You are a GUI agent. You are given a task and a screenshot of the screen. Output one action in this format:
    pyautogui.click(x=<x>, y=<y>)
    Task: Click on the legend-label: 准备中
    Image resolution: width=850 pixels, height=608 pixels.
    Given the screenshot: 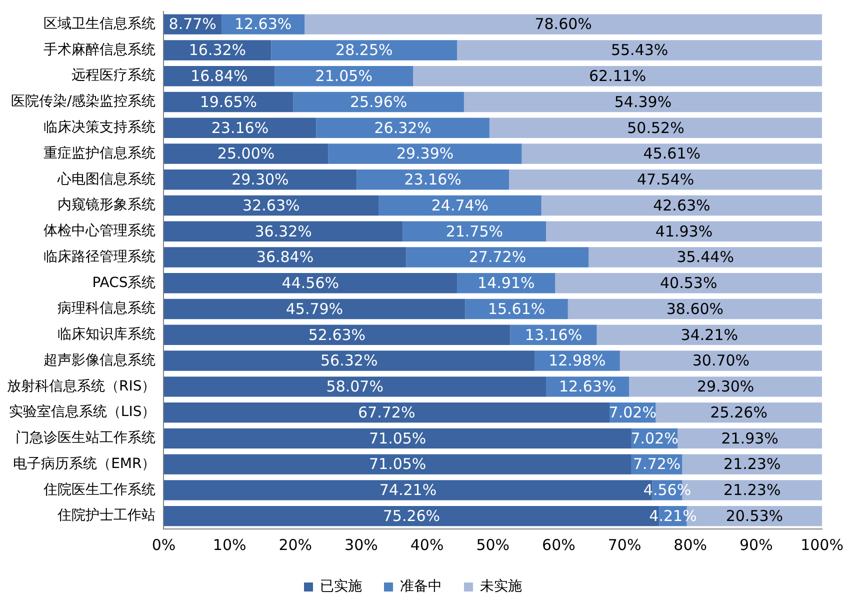 What is the action you would take?
    pyautogui.click(x=421, y=586)
    